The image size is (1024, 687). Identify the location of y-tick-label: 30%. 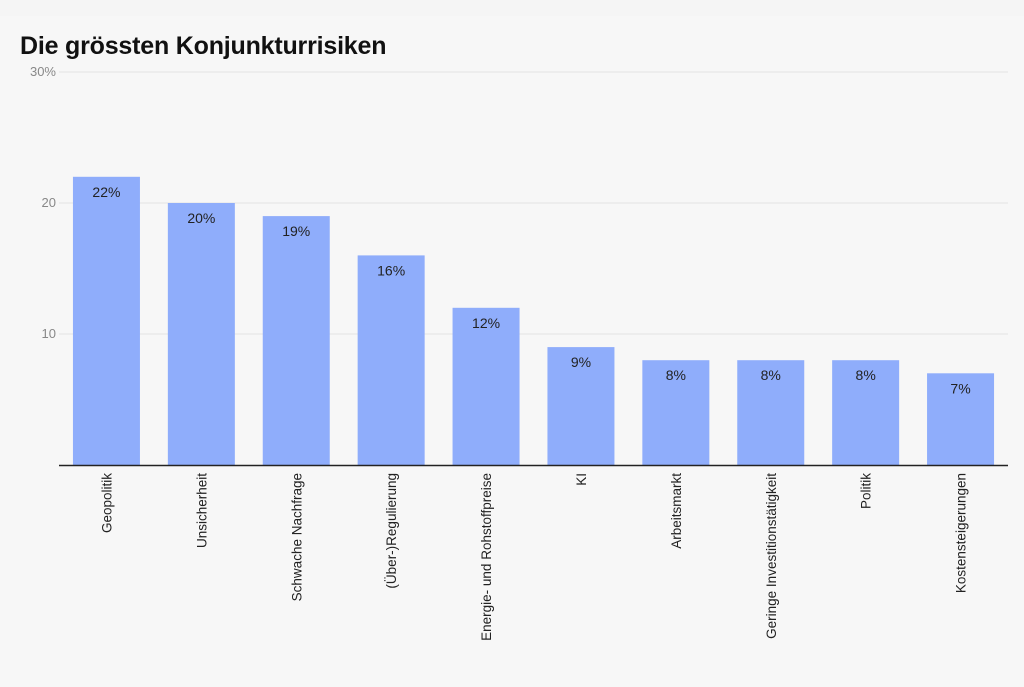
(43, 71).